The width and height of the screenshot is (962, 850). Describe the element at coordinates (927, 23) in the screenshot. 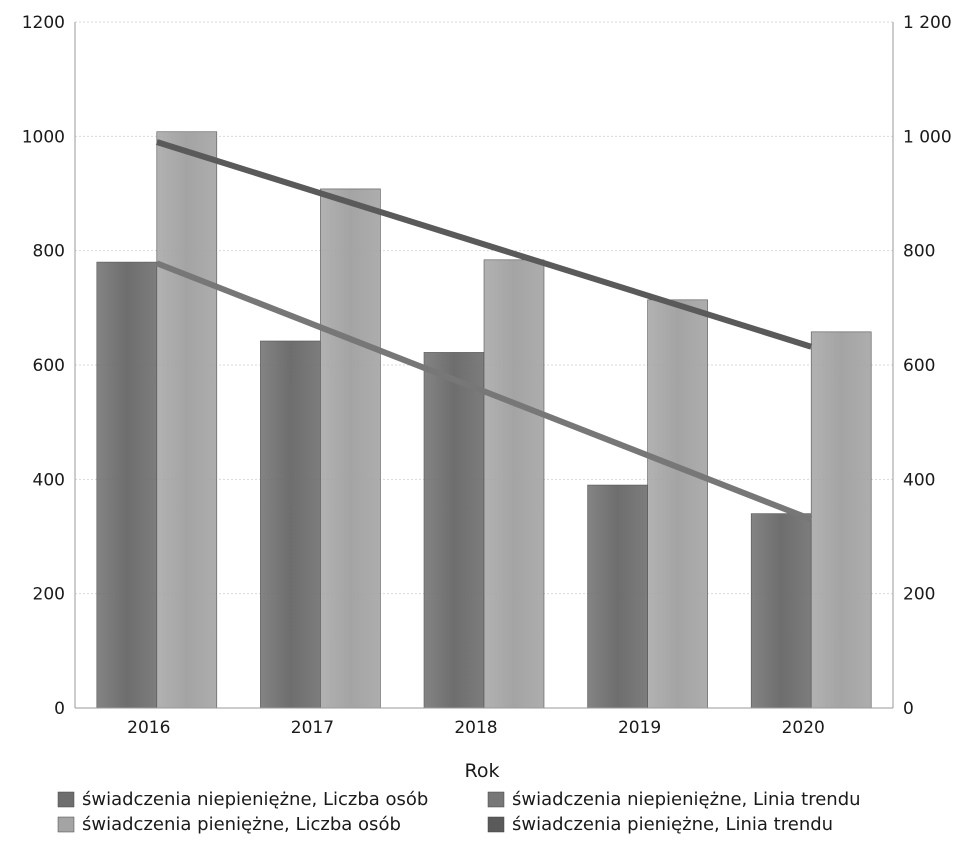

I see `y-tick-label-right: 1 200` at that location.